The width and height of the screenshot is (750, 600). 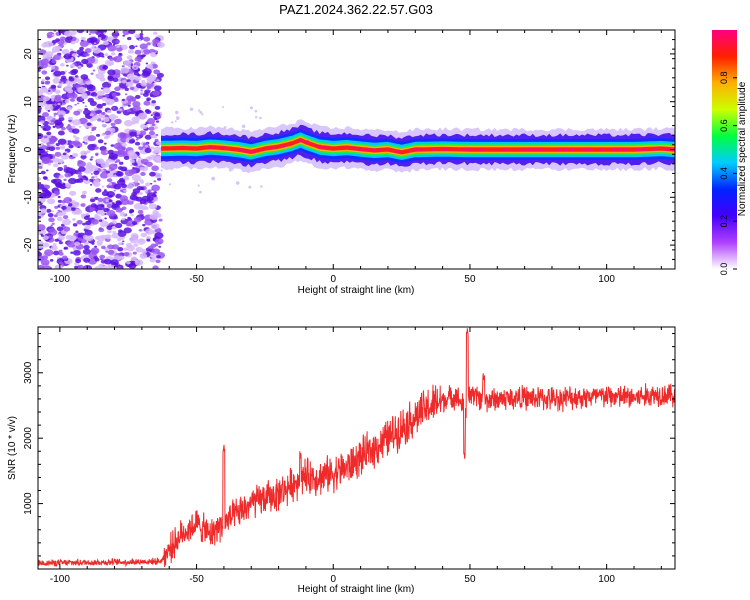 I want to click on spectrogram-ytick-label: 10, so click(x=28, y=102).